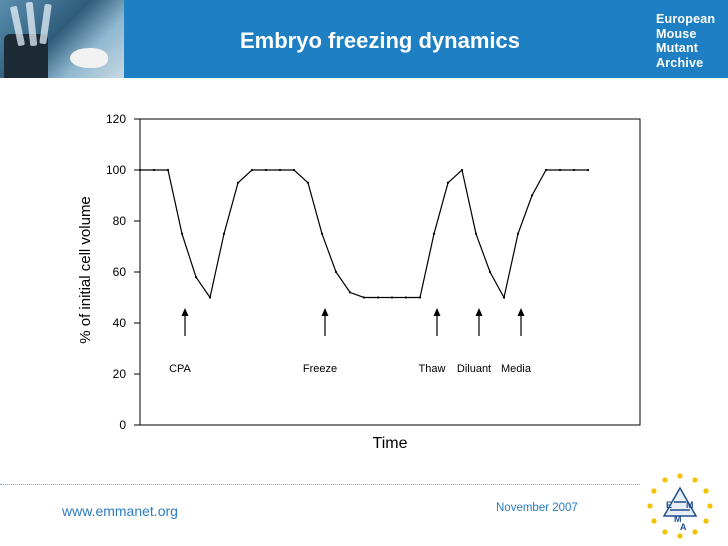  What do you see at coordinates (537, 508) in the screenshot?
I see `footer-date: November 2007` at bounding box center [537, 508].